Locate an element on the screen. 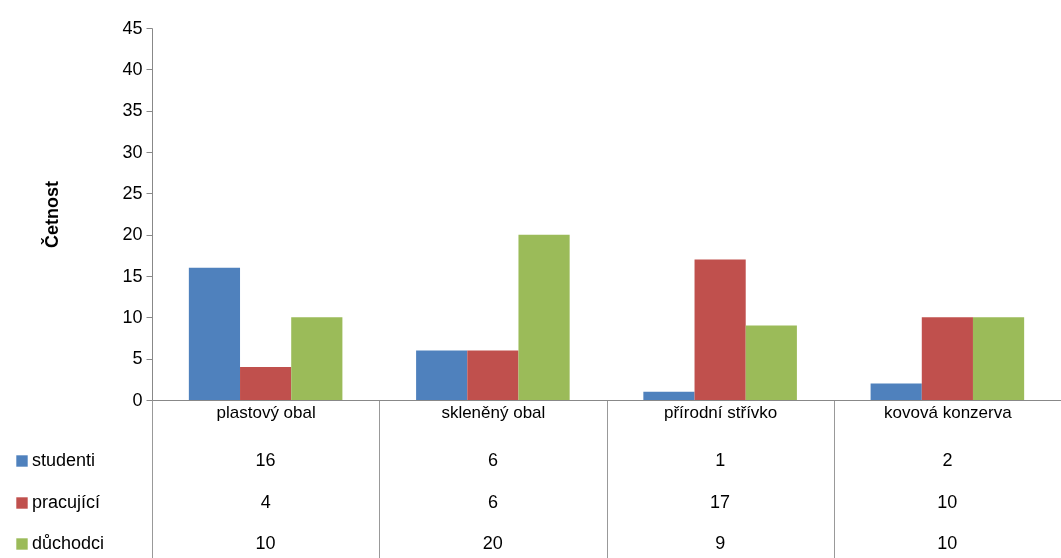  legend-label: důchodci is located at coordinates (68, 543).